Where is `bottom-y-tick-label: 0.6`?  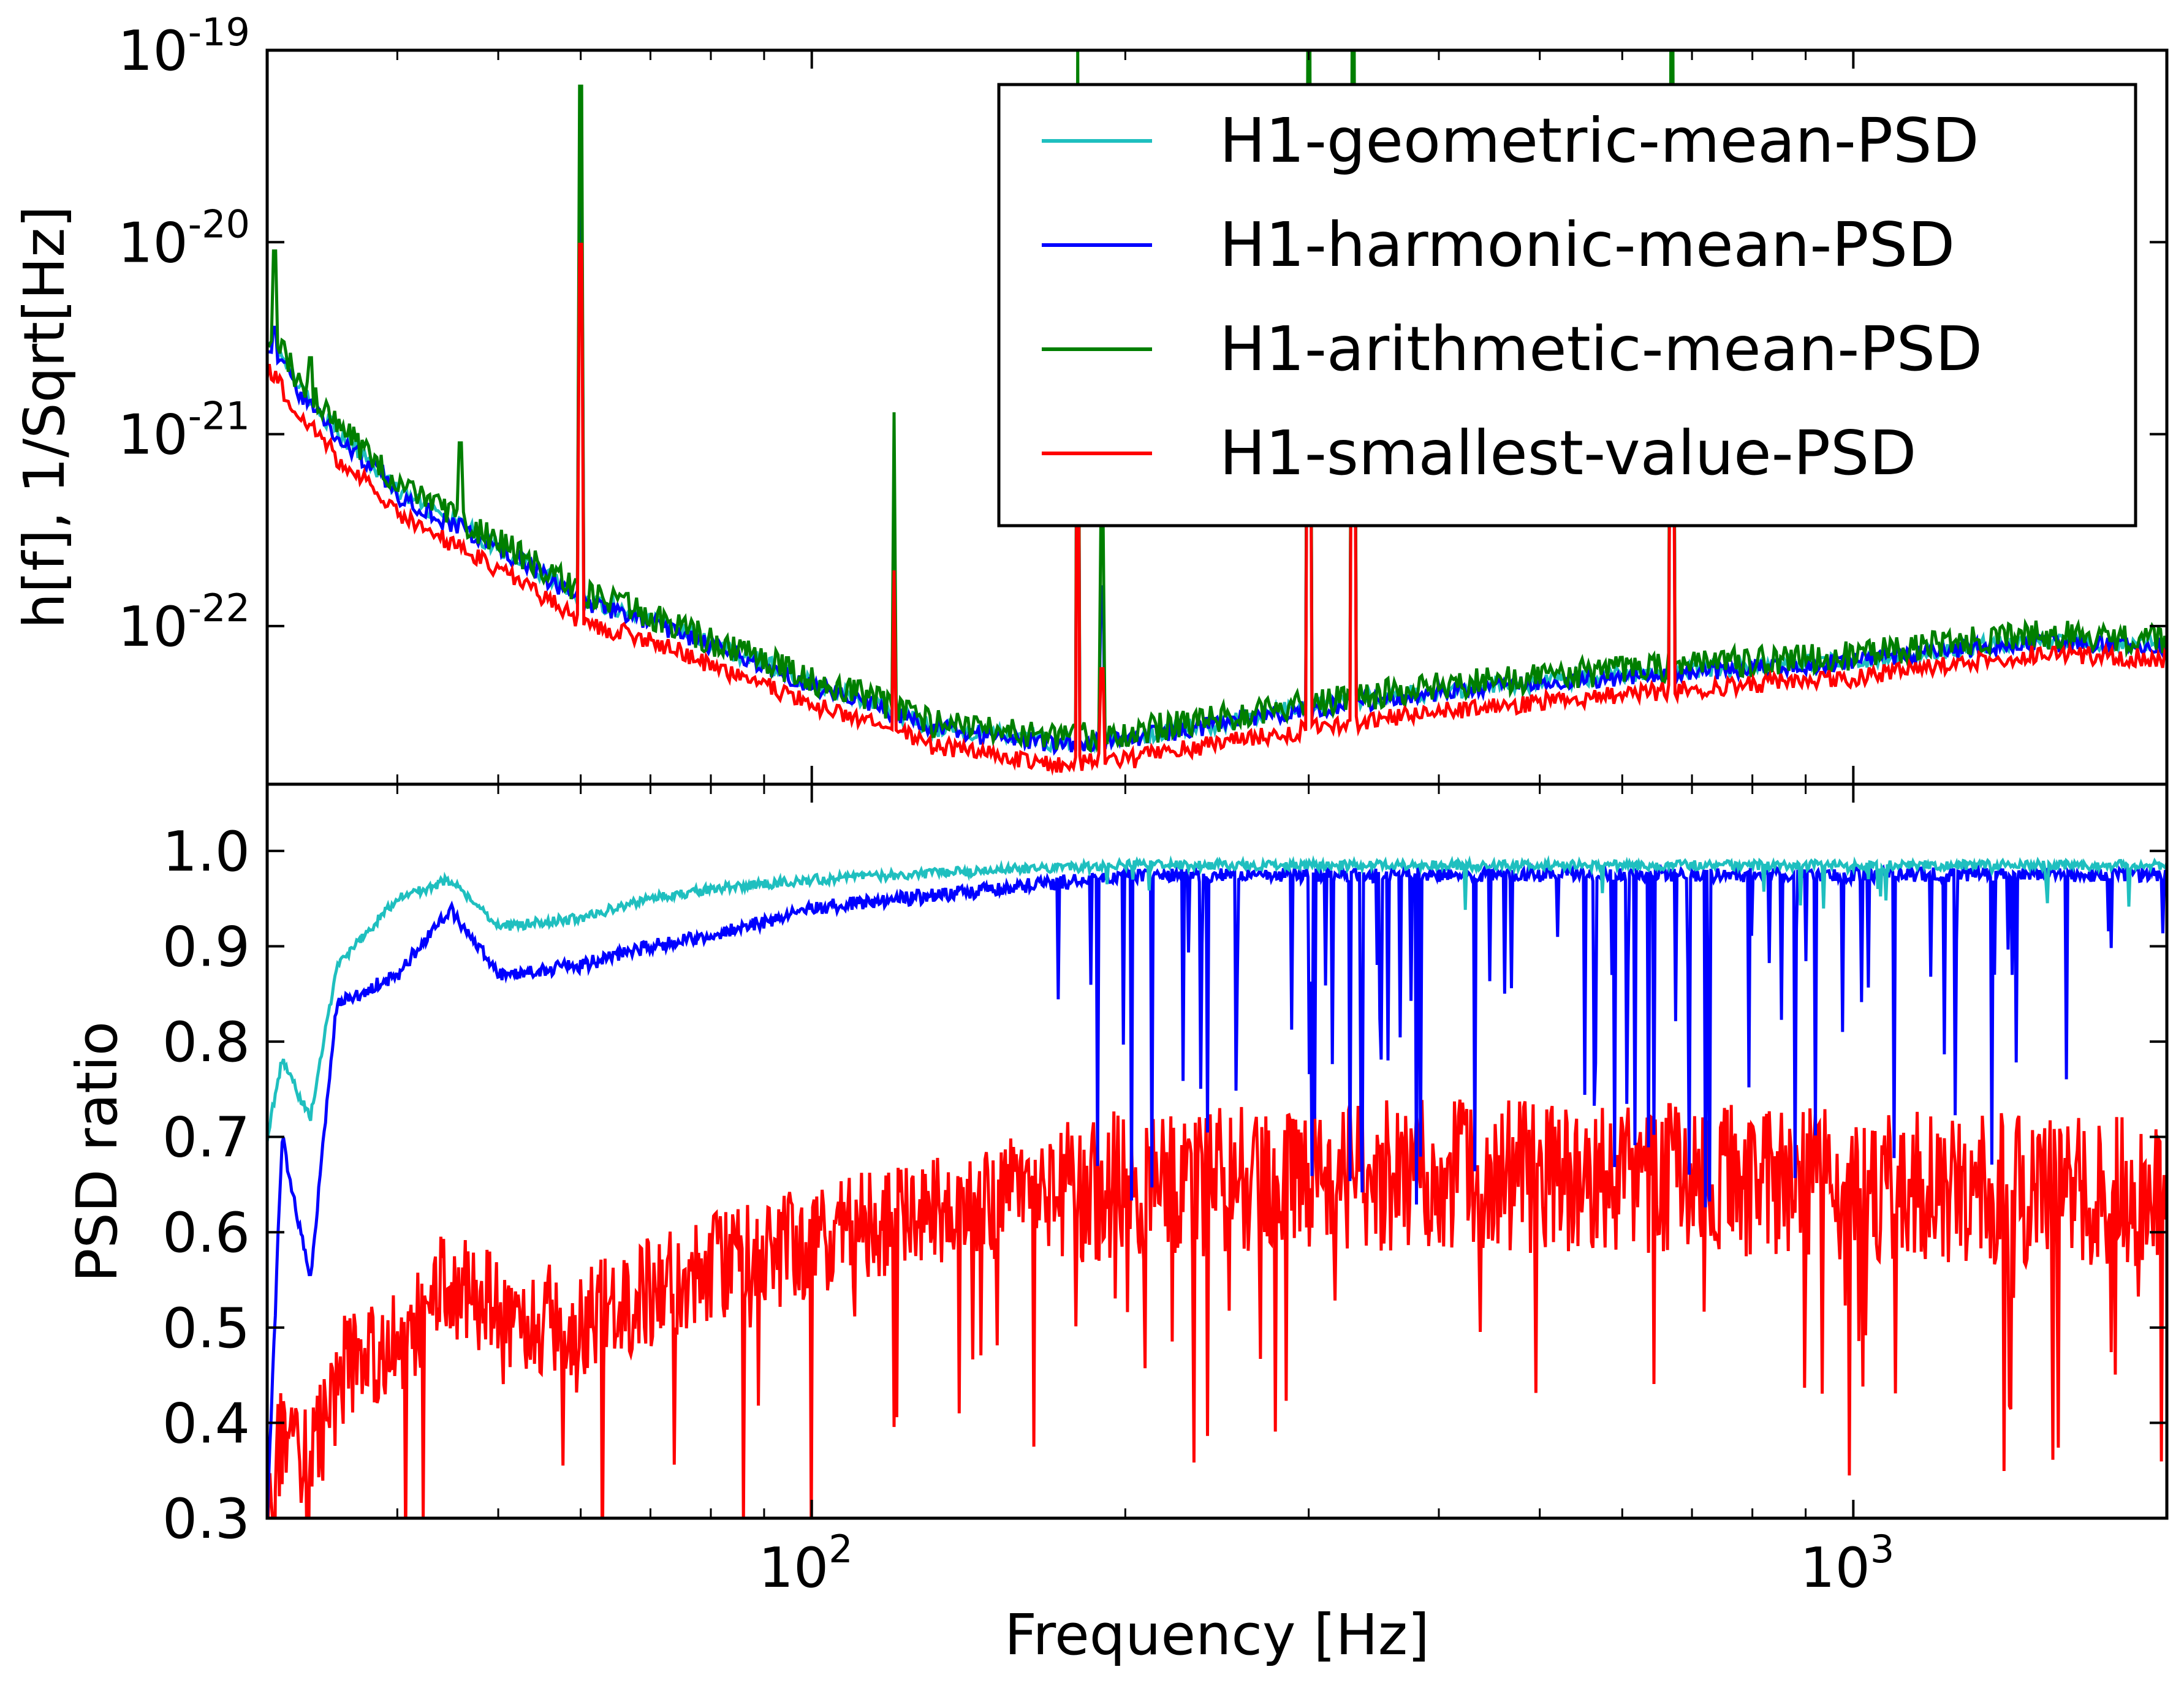
bottom-y-tick-label: 0.6 is located at coordinates (206, 1233).